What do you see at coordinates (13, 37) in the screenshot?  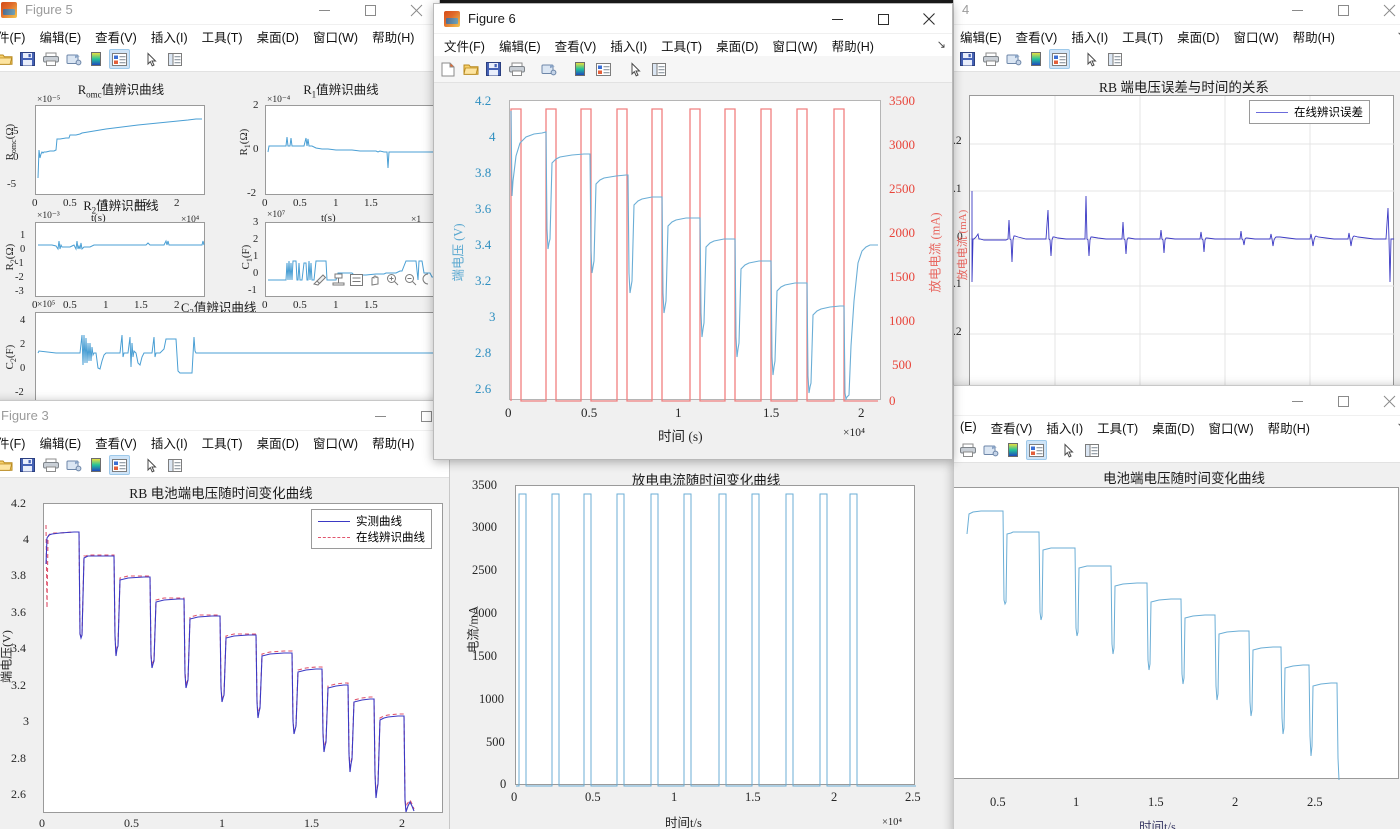 I see `menu-file: 件(F)` at bounding box center [13, 37].